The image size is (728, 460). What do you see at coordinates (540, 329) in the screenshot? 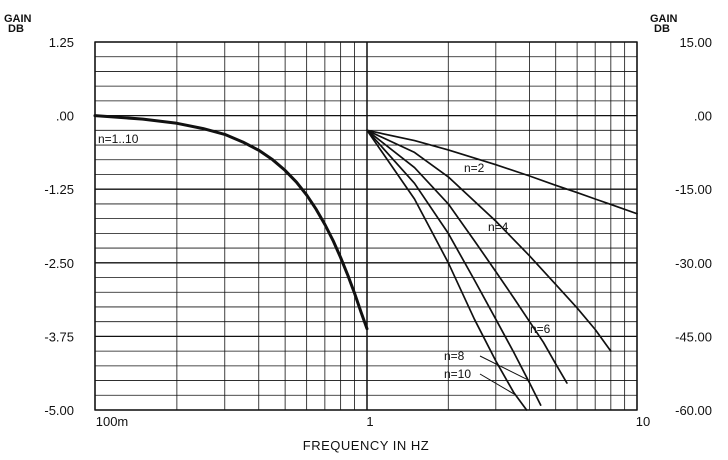
I see `series-label-n-6: n=6` at bounding box center [540, 329].